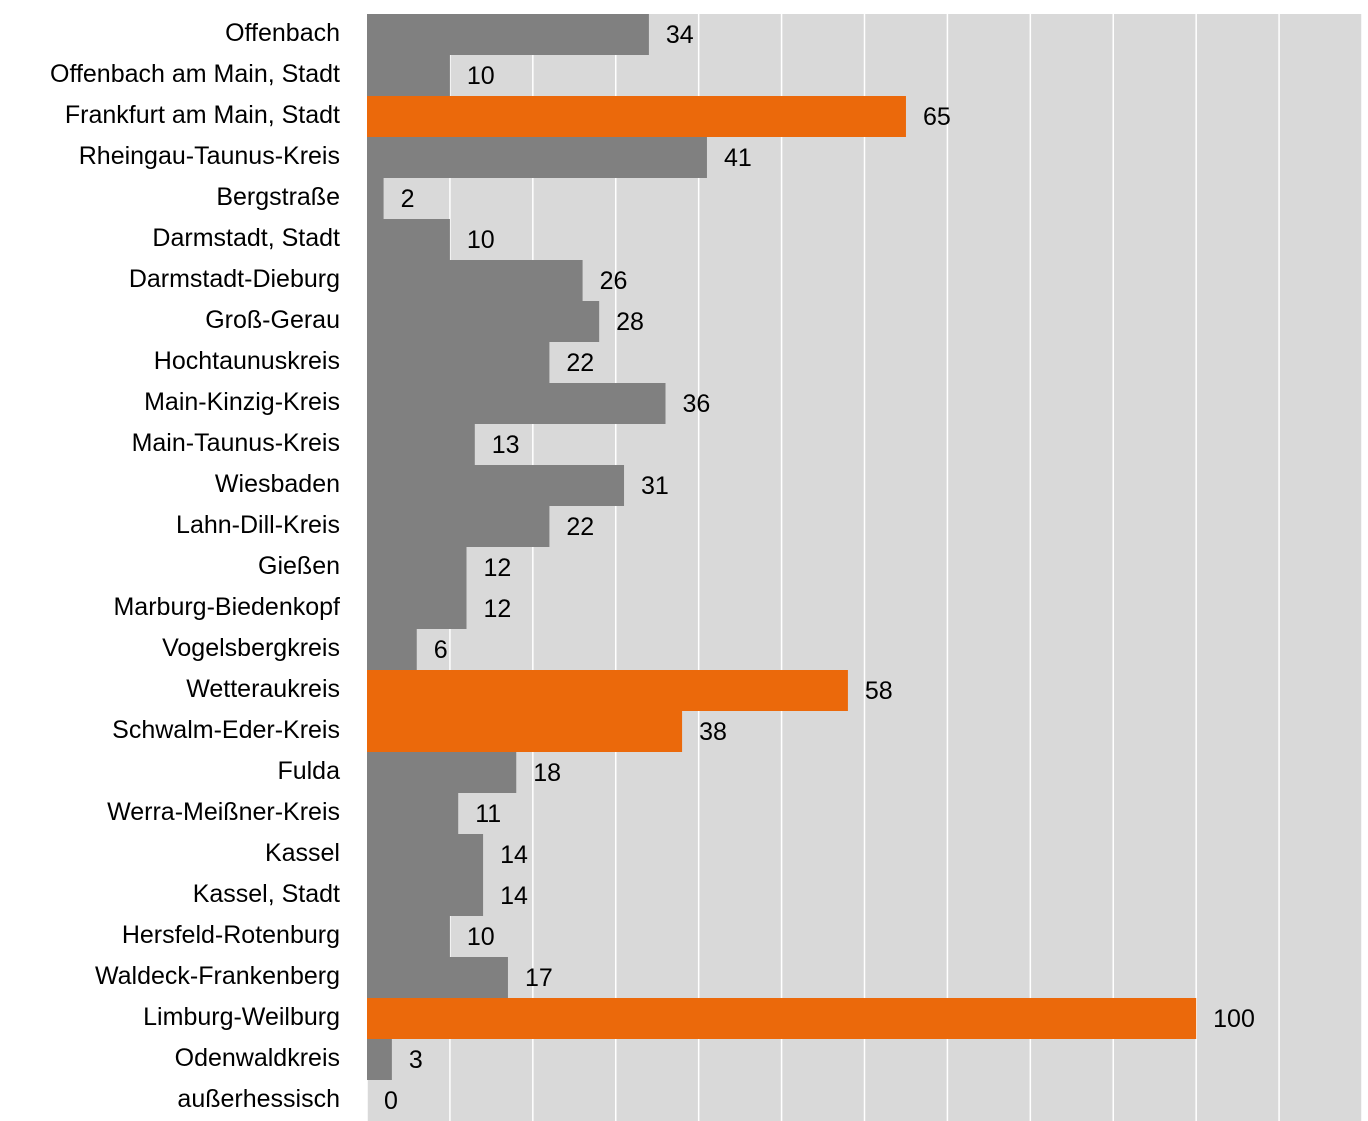 The width and height of the screenshot is (1368, 1121). What do you see at coordinates (195, 74) in the screenshot?
I see `category-label: Offenbach am Main, Stadt` at bounding box center [195, 74].